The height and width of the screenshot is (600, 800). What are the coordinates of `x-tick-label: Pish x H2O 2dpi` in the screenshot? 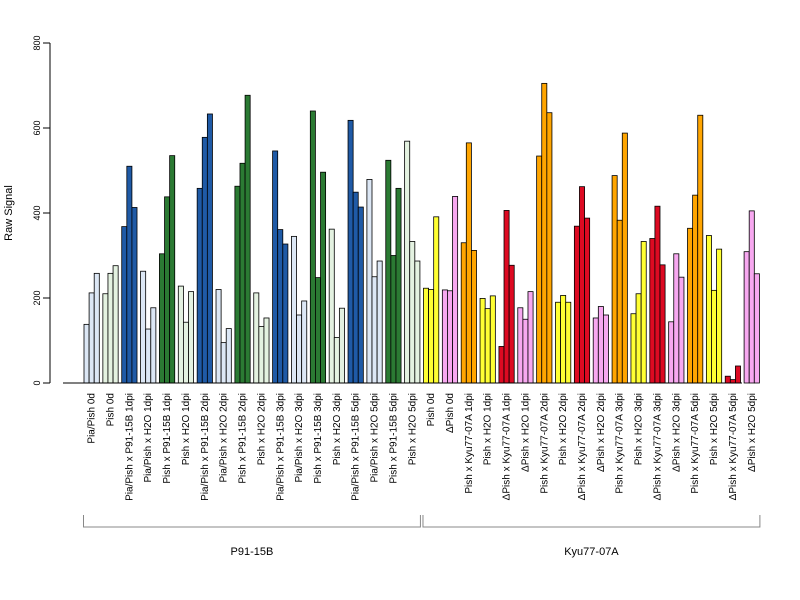 It's located at (563, 429).